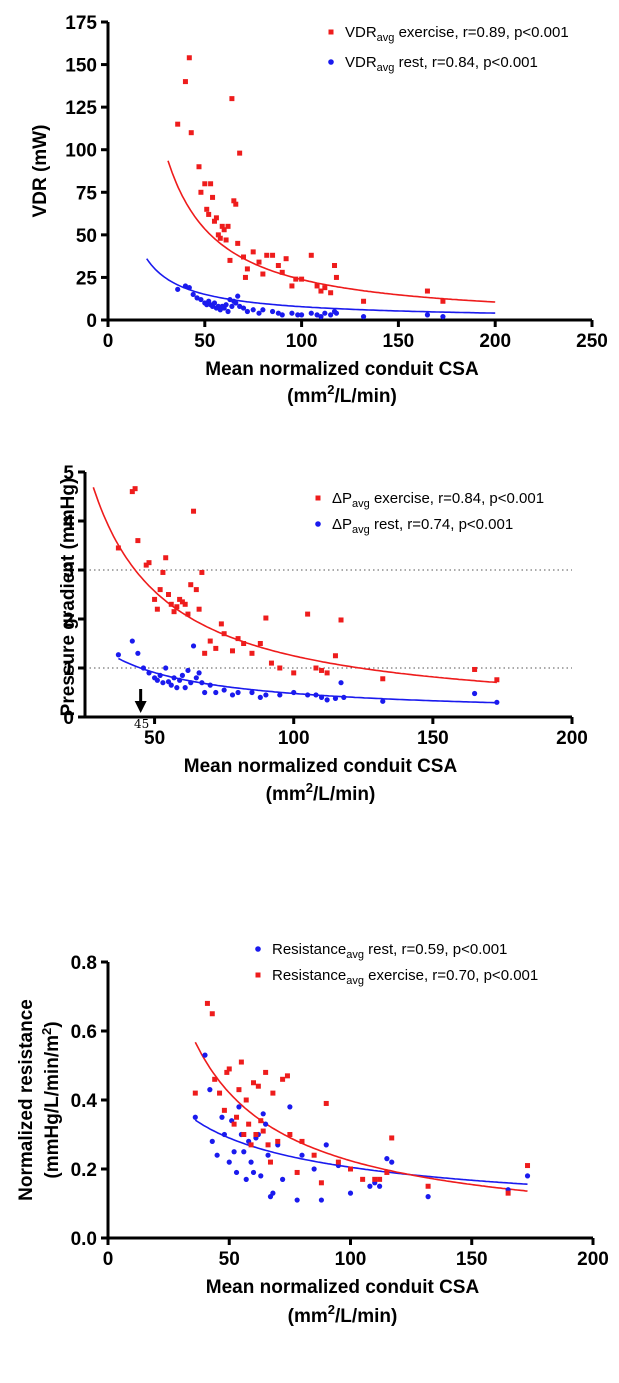 This screenshot has height=1383, width=619. I want to click on legend-label-exercise: ΔPavg exercise, r=0.84, p<0.001, so click(438, 500).